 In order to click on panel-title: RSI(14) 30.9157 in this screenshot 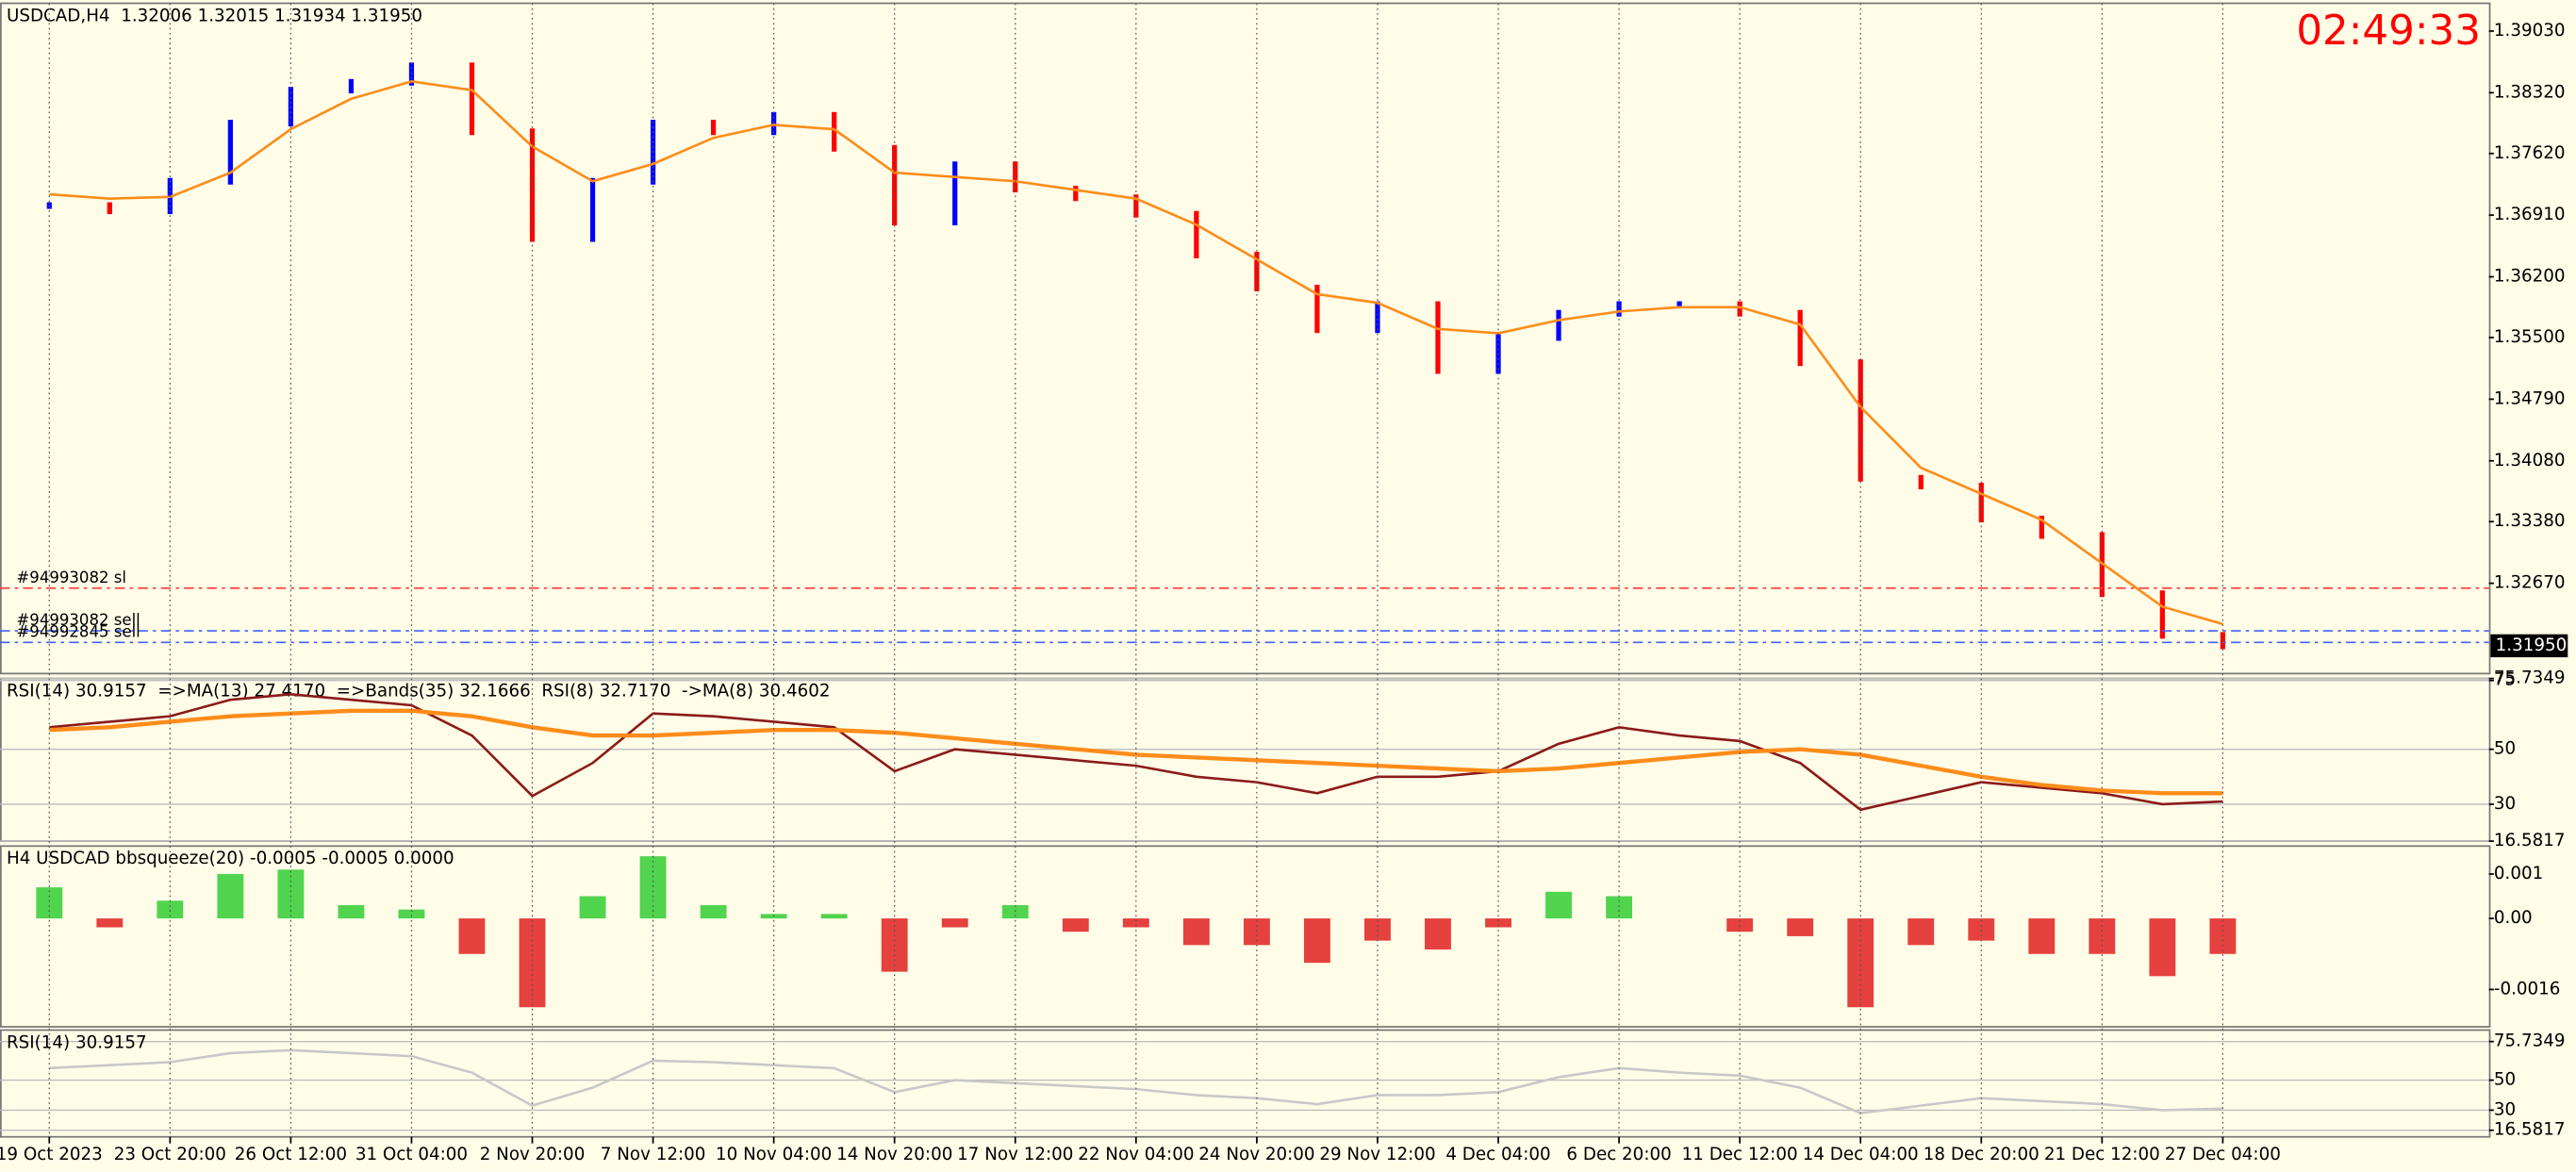, I will do `click(77, 1042)`.